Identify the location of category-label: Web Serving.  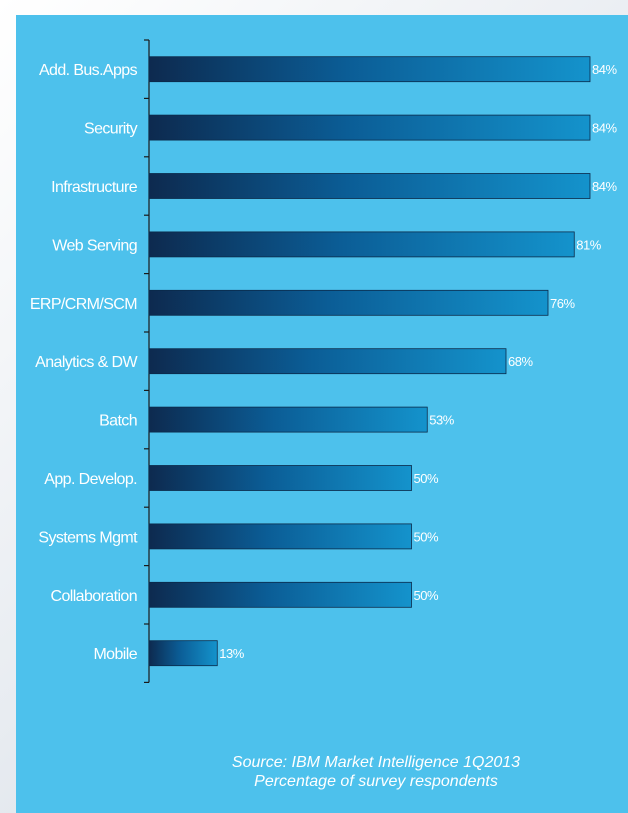
(94, 245).